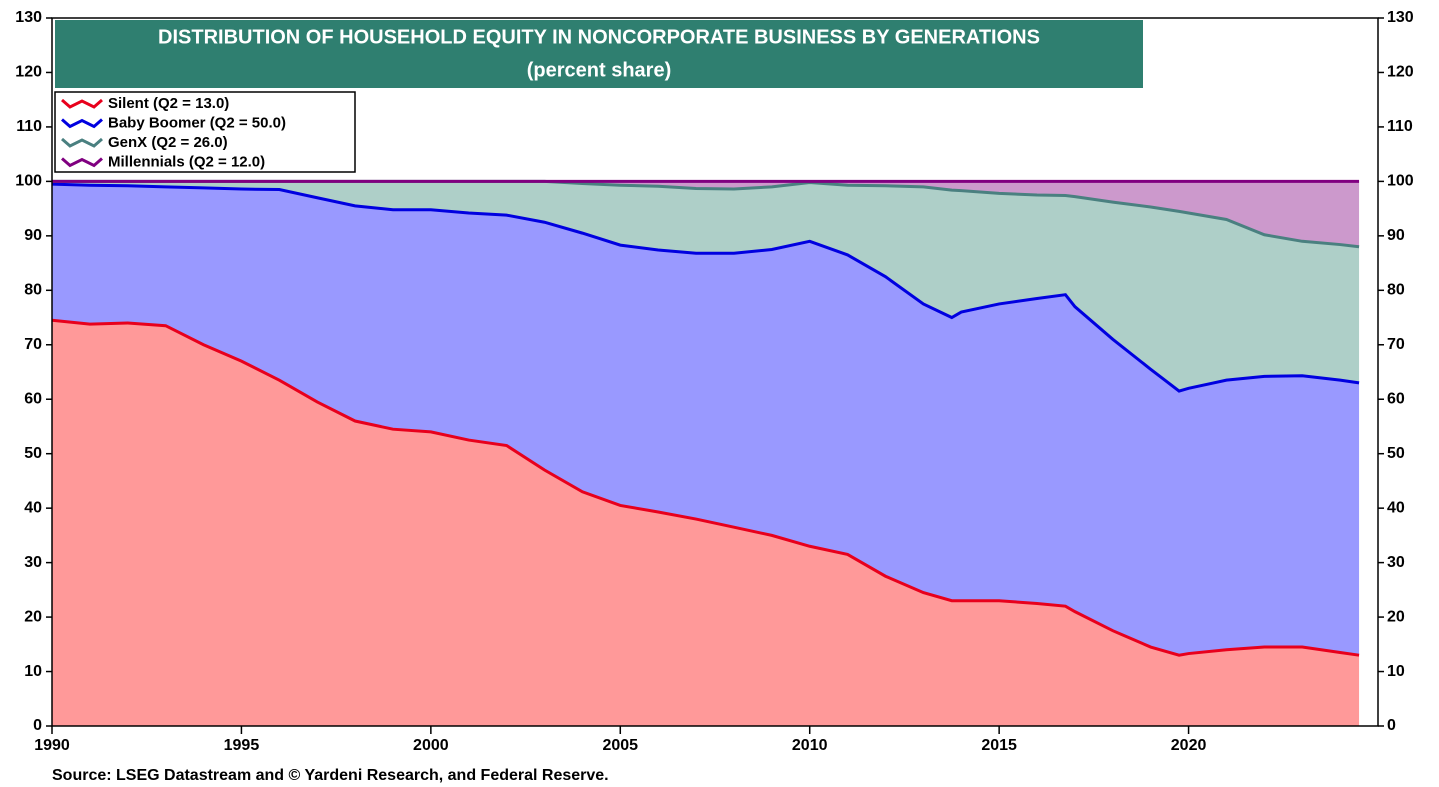 The height and width of the screenshot is (787, 1439). What do you see at coordinates (620, 745) in the screenshot?
I see `x-tick-label: 2005` at bounding box center [620, 745].